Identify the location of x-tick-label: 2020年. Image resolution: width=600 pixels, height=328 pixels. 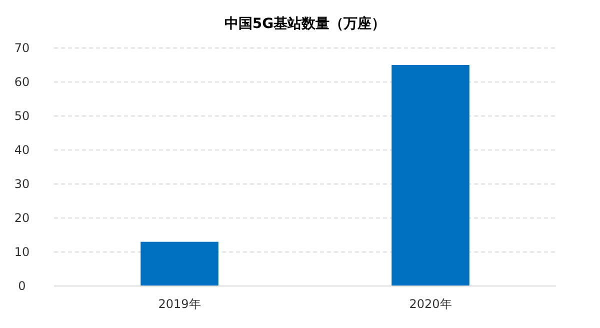
(430, 304).